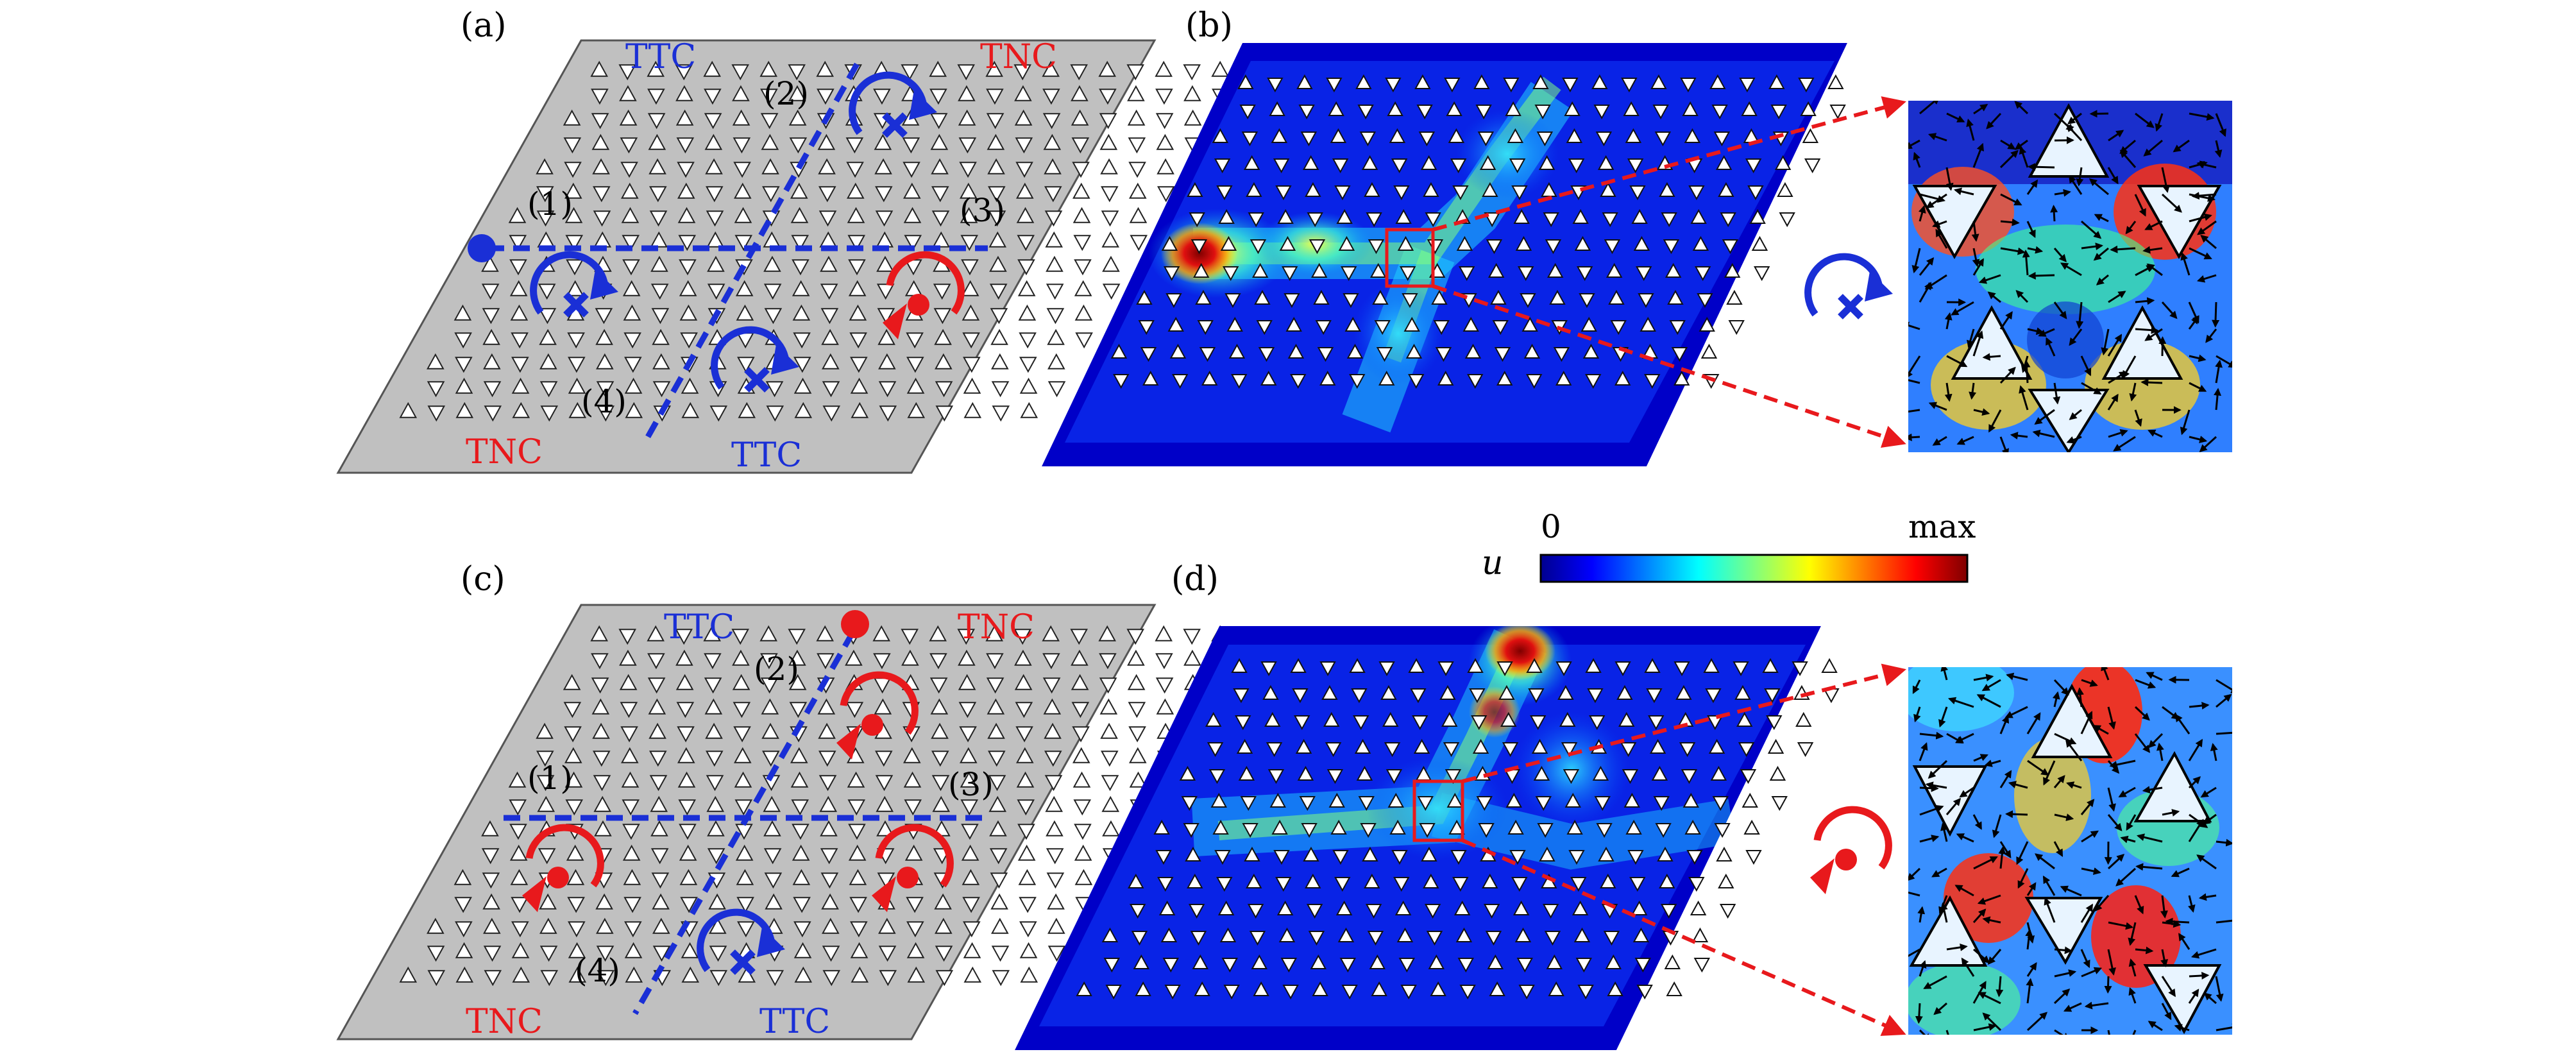 This screenshot has height=1061, width=2576. What do you see at coordinates (597, 970) in the screenshot?
I see `path-label-c-4: (4)` at bounding box center [597, 970].